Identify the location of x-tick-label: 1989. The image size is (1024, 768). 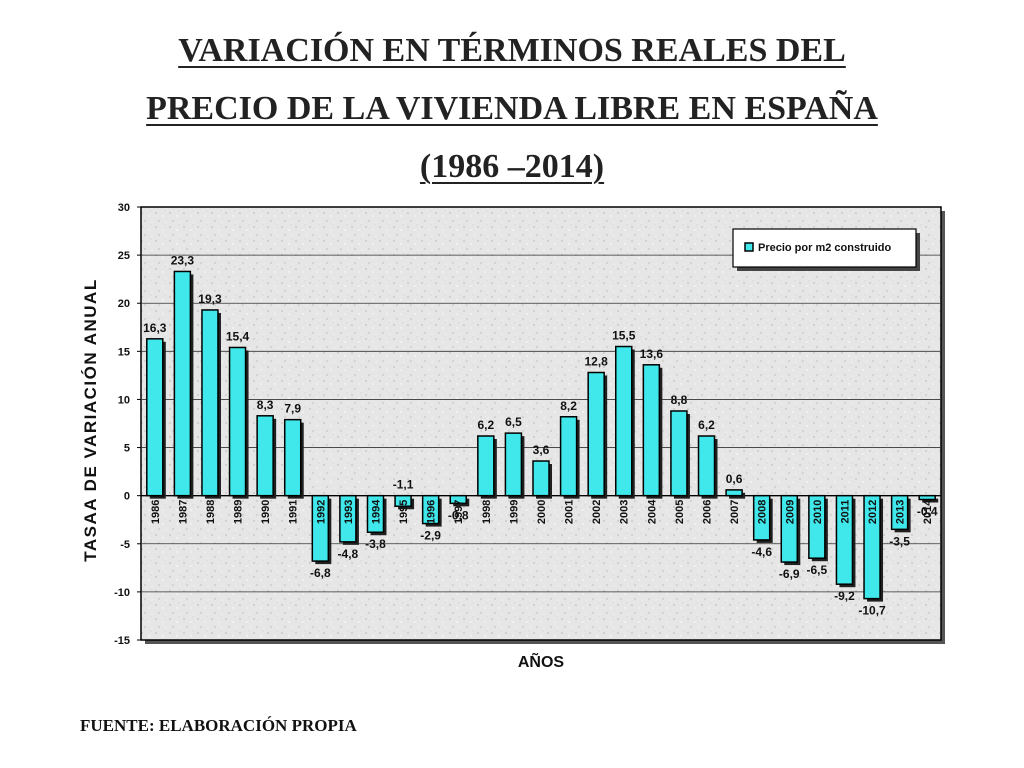
(239, 512).